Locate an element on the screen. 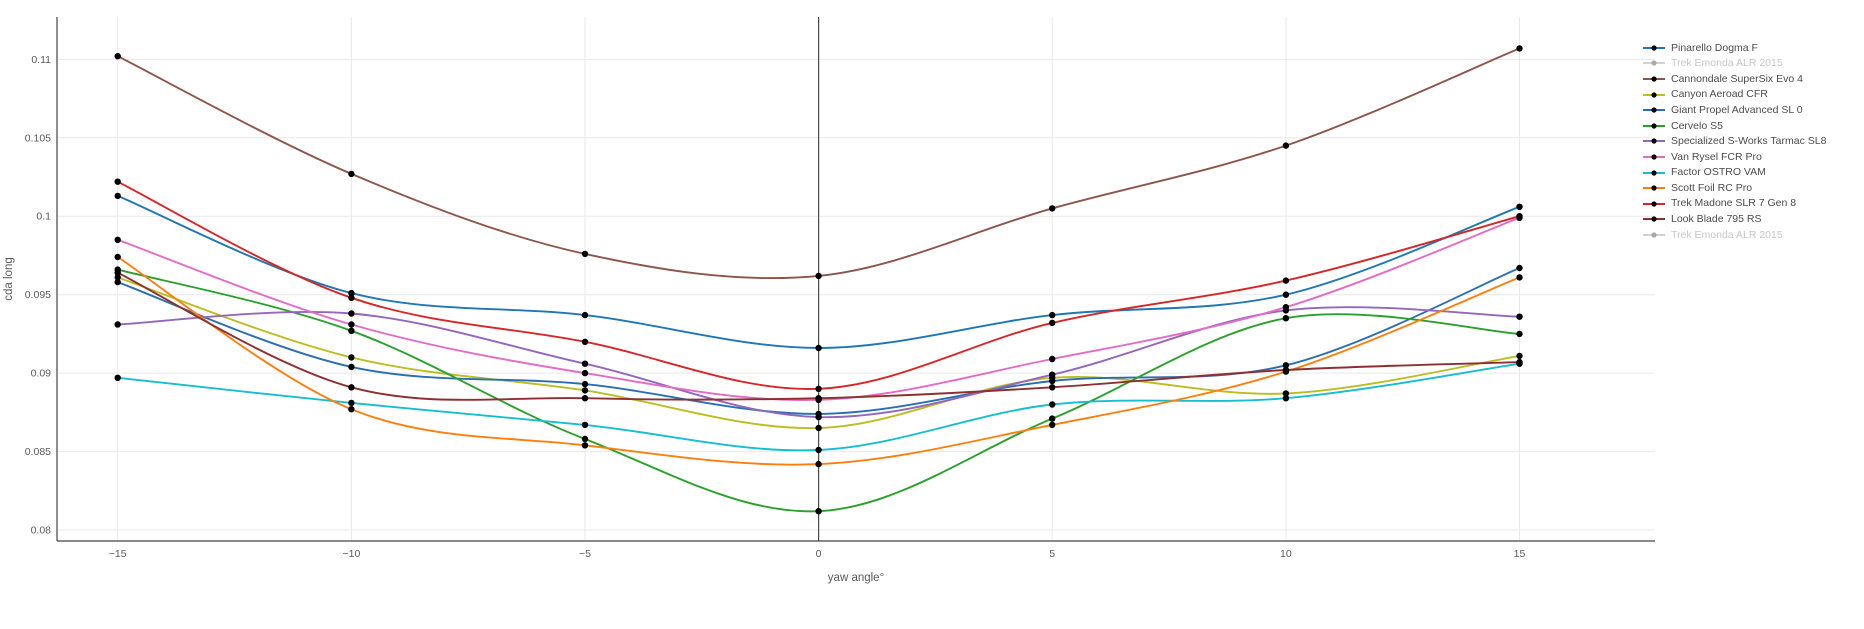  x-tick-label: 0 is located at coordinates (819, 554).